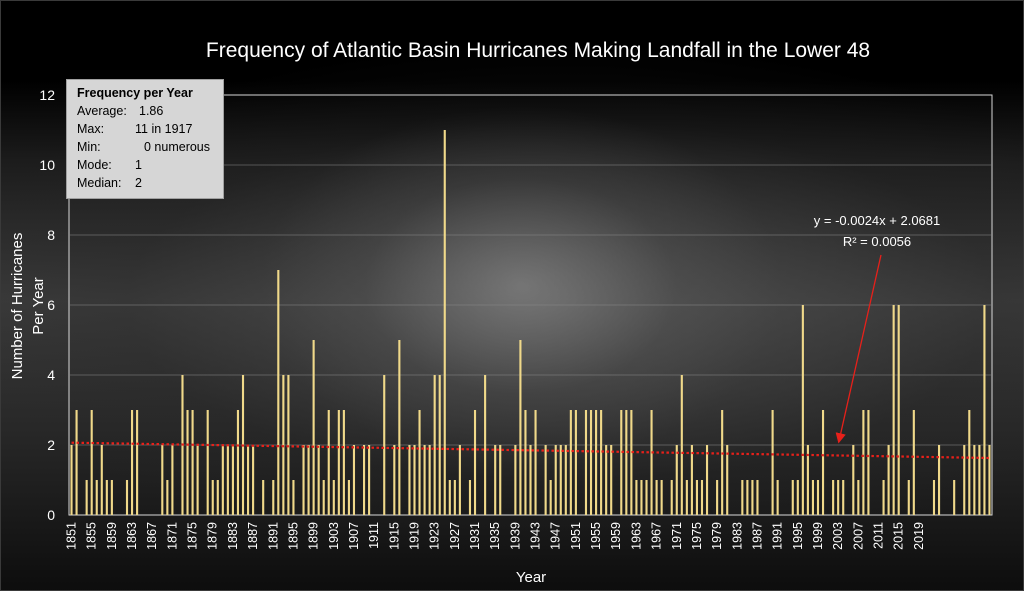 Image resolution: width=1024 pixels, height=591 pixels. I want to click on y-axis-label: Number of Hurricanes, so click(17, 306).